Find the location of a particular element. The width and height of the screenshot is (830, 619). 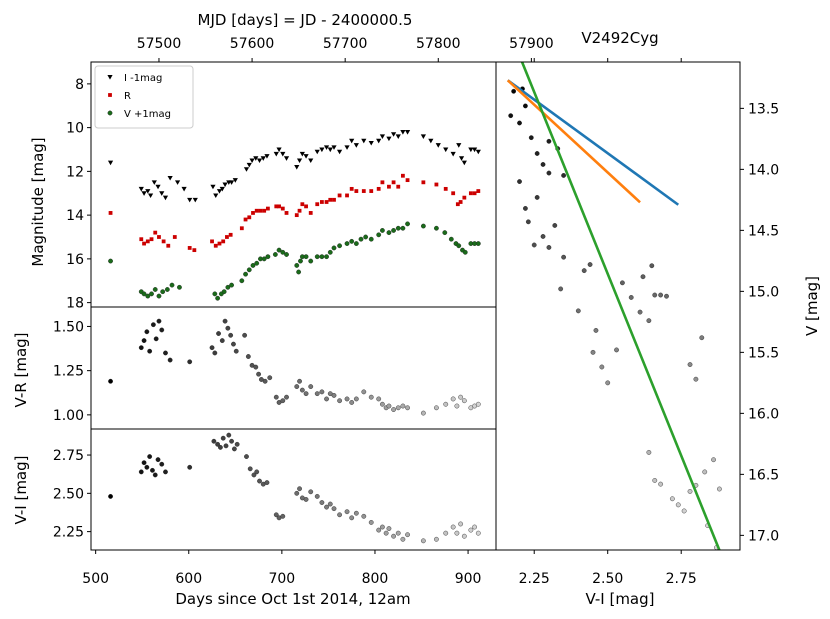

orange-line is located at coordinates (573, 141).